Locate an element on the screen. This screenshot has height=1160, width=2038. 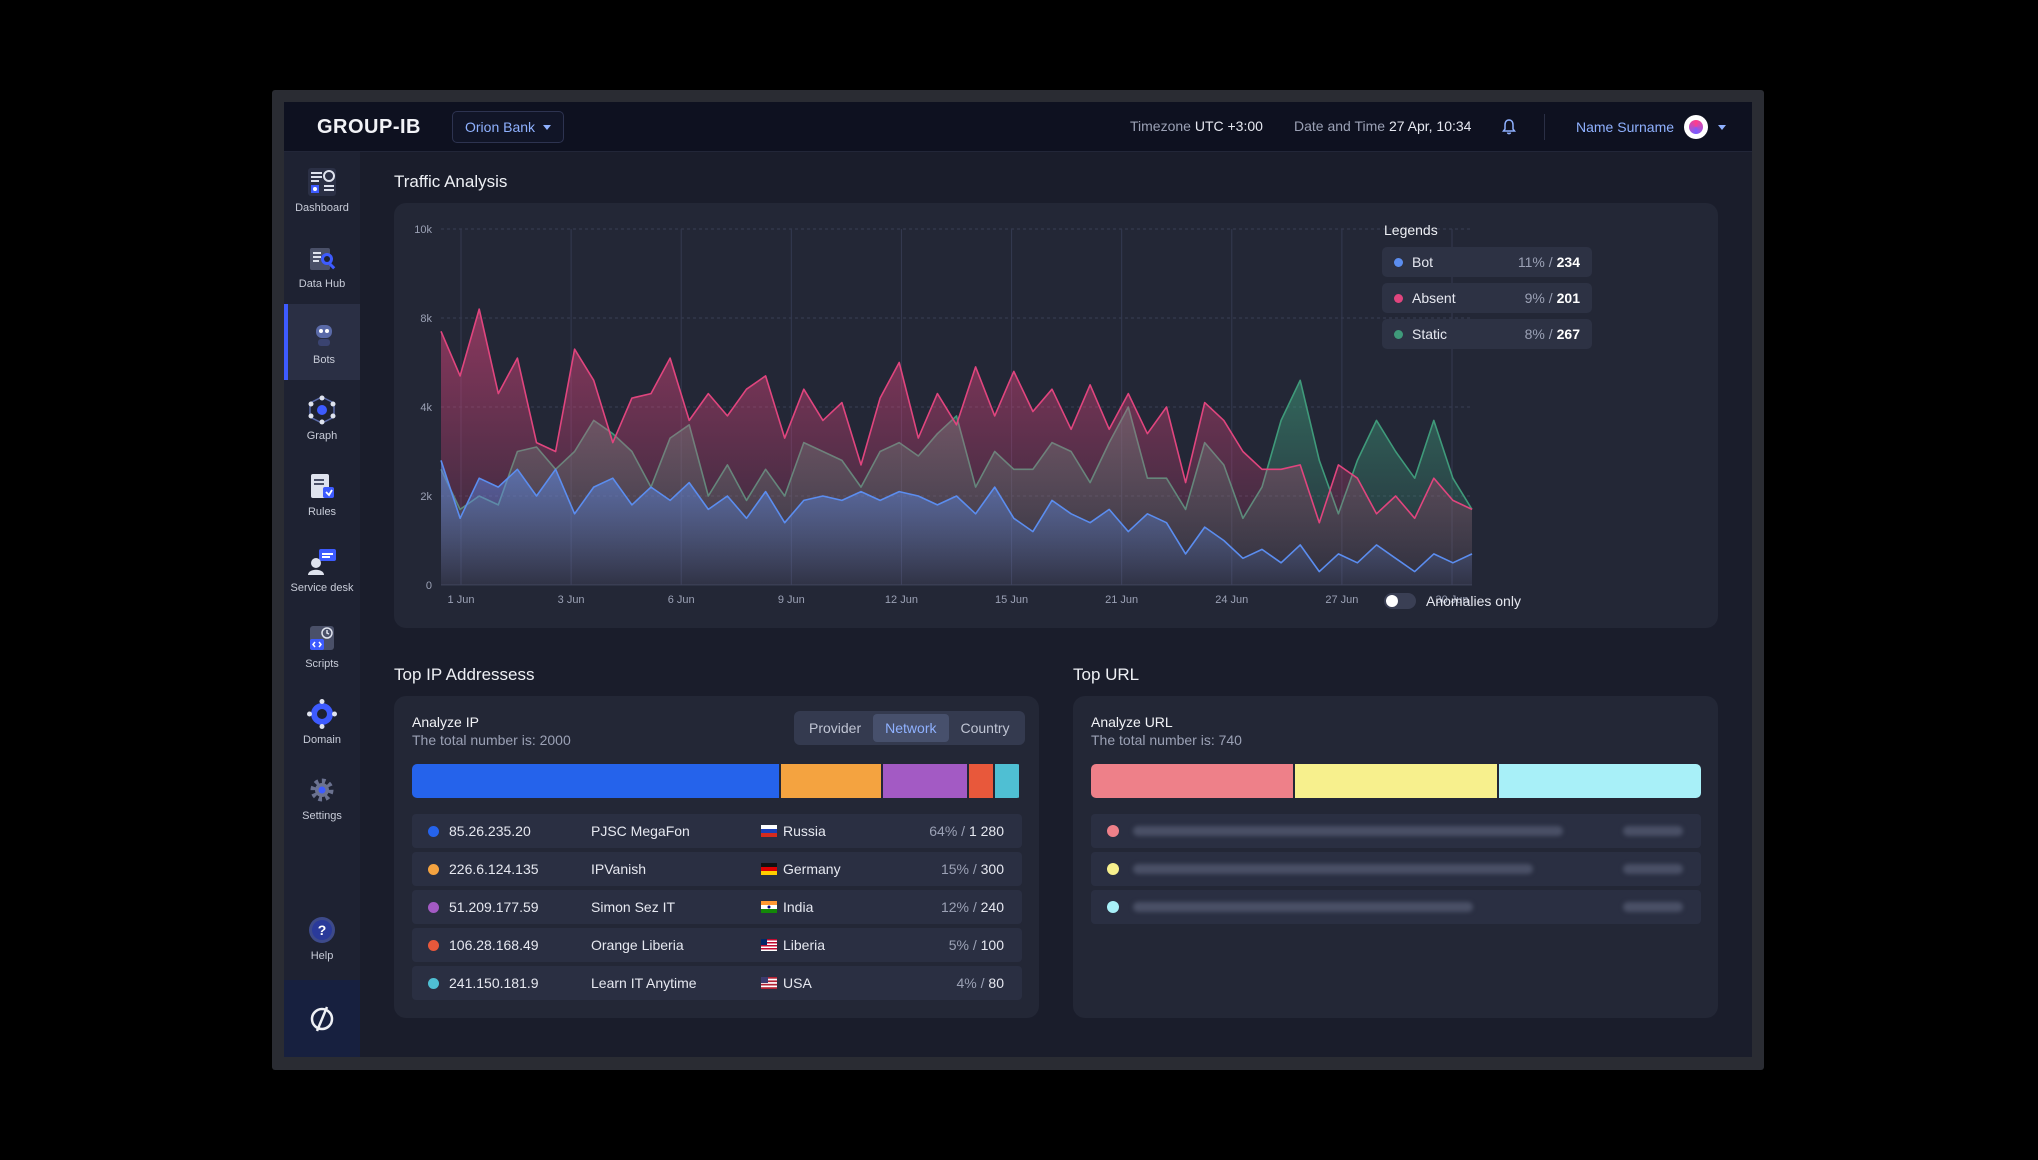
ip-share-pct: 4% / is located at coordinates (970, 983).